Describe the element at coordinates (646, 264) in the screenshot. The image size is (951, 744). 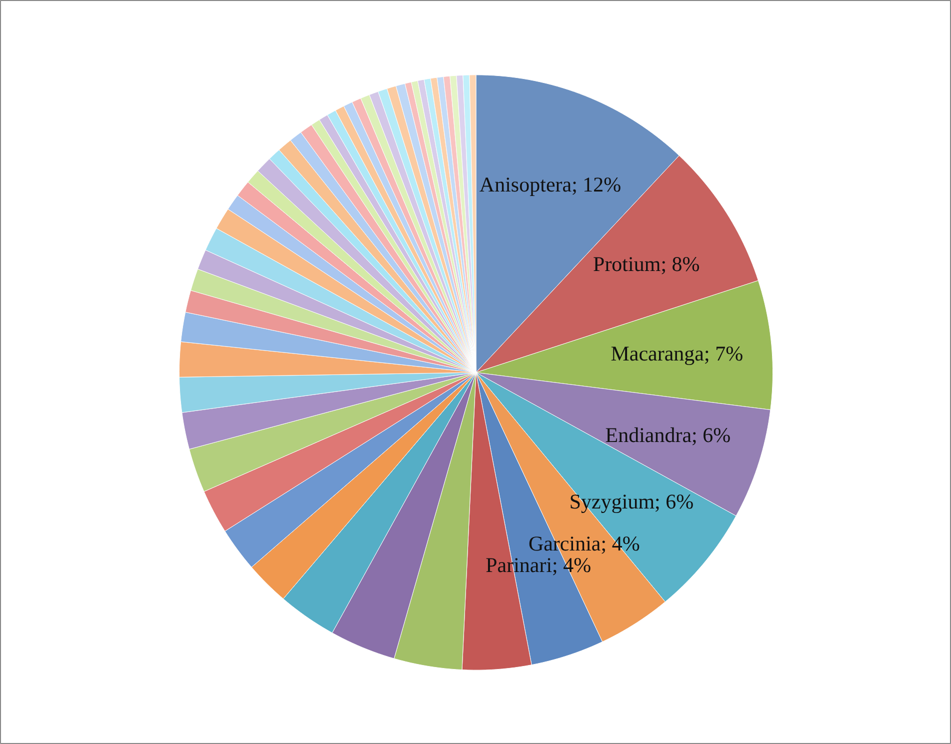
I see `slice-label: Protium; 8%` at that location.